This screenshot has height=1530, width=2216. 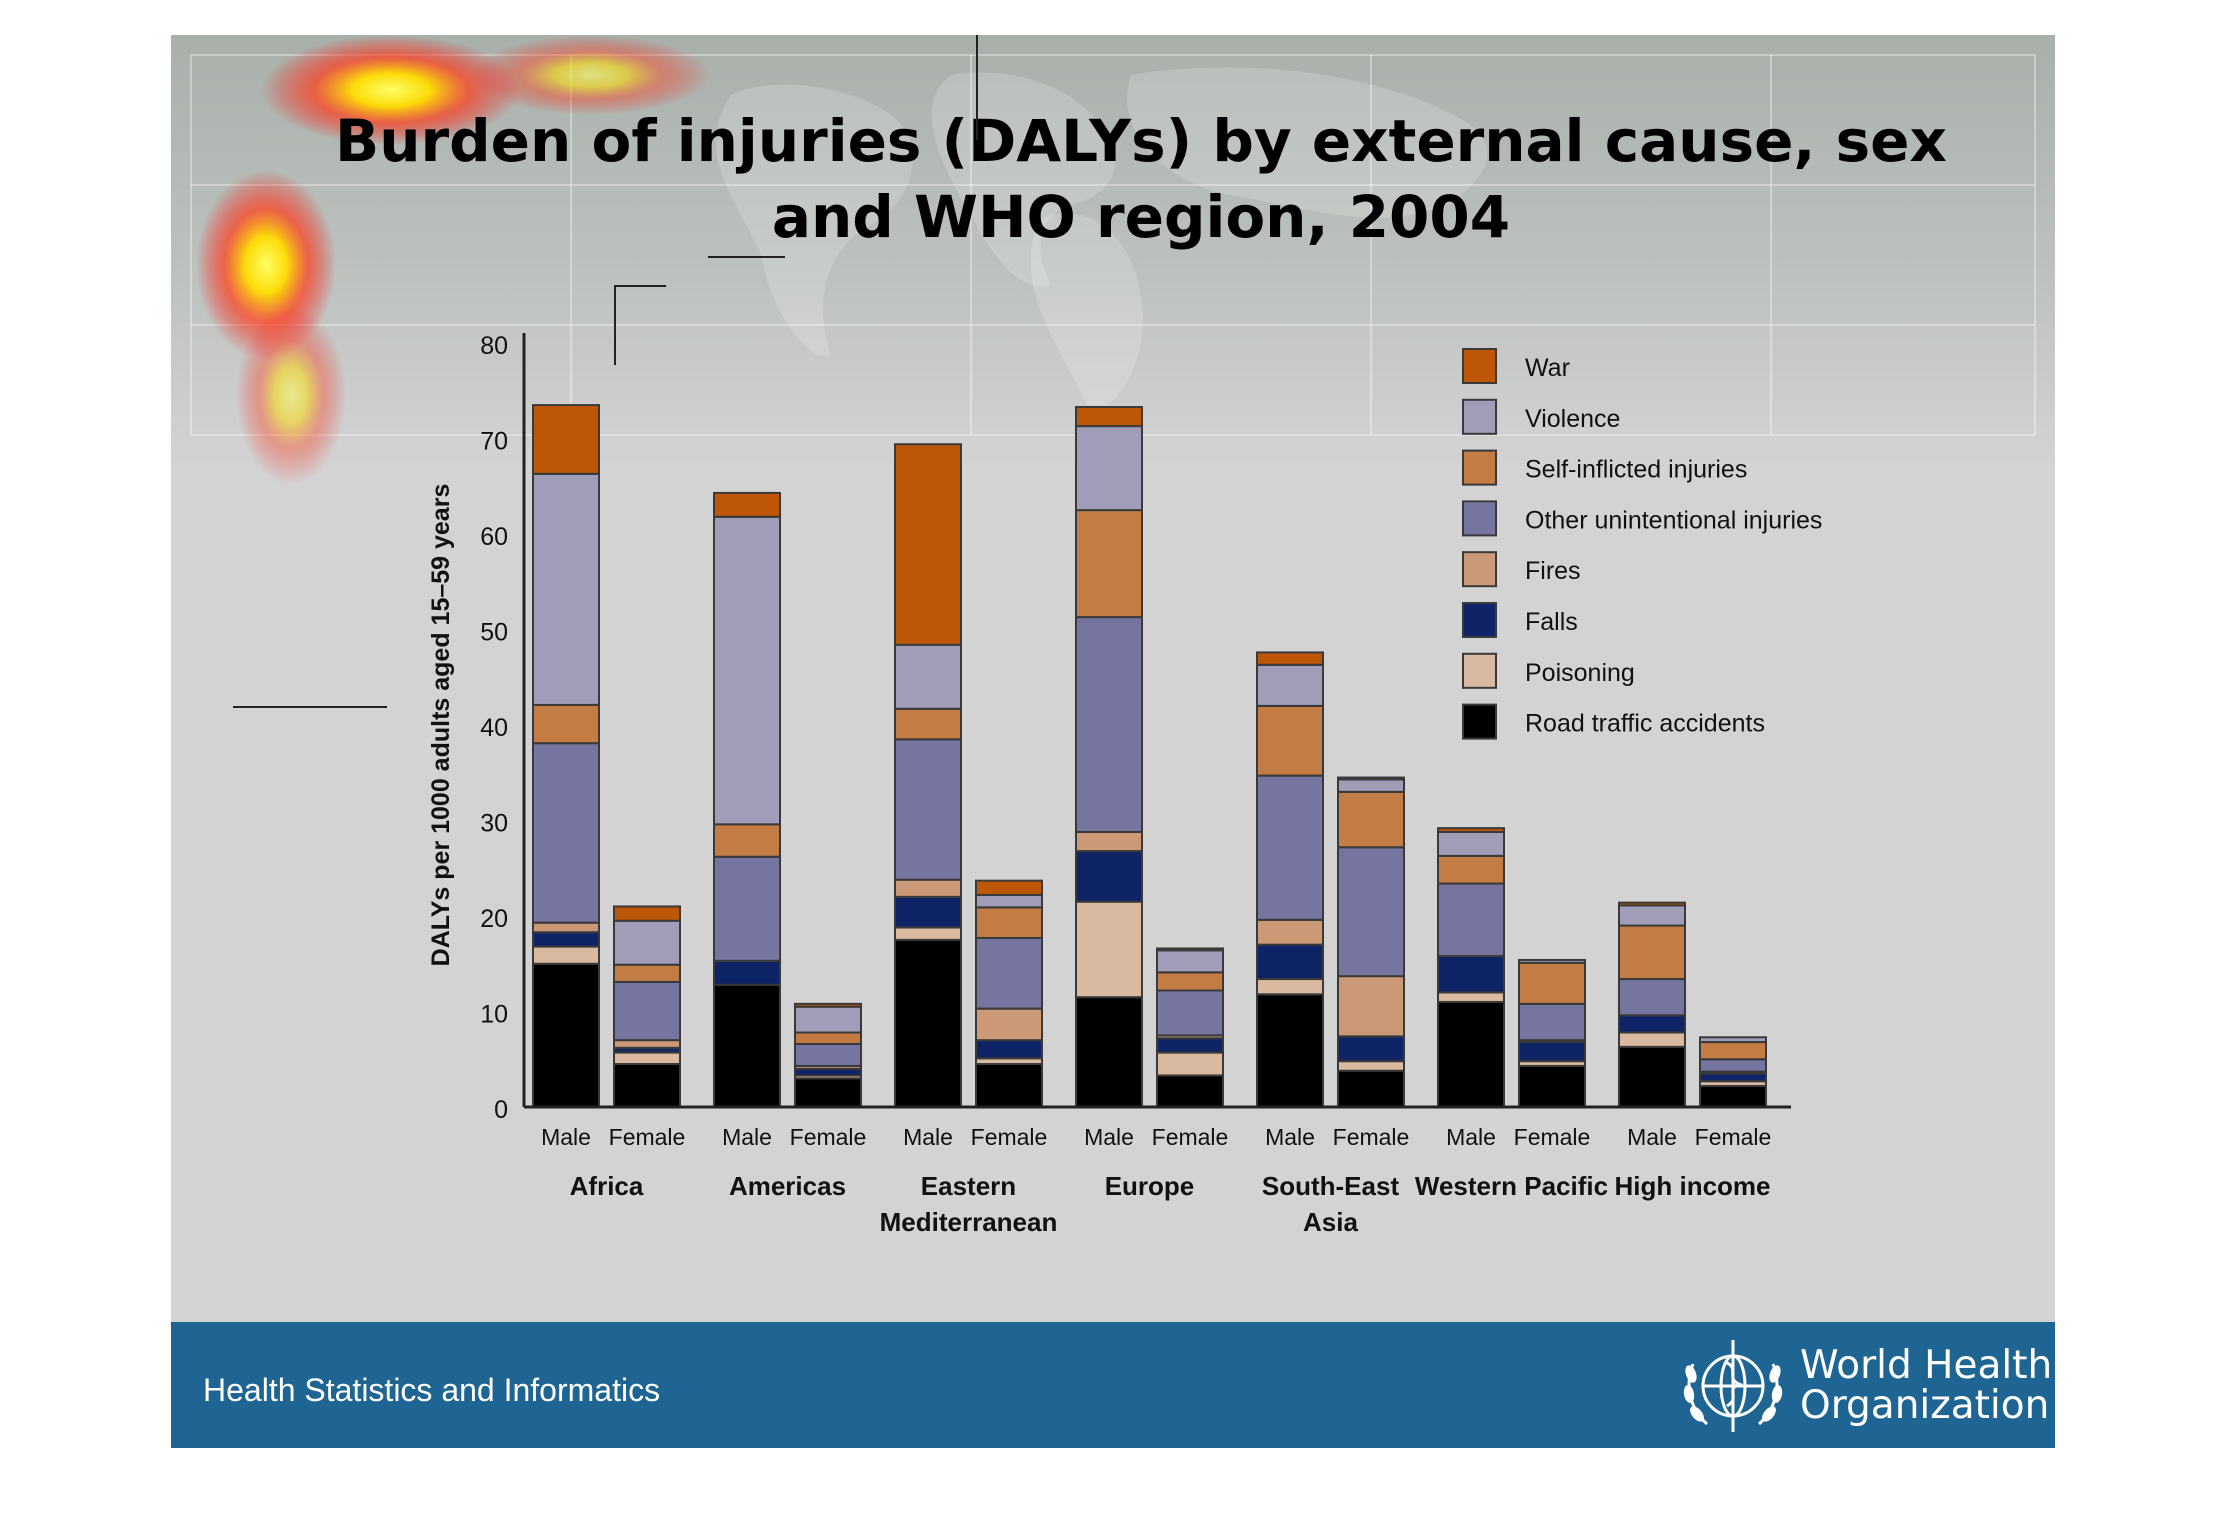 What do you see at coordinates (1926, 1365) in the screenshot?
I see `organization-name-line-1: World Health` at bounding box center [1926, 1365].